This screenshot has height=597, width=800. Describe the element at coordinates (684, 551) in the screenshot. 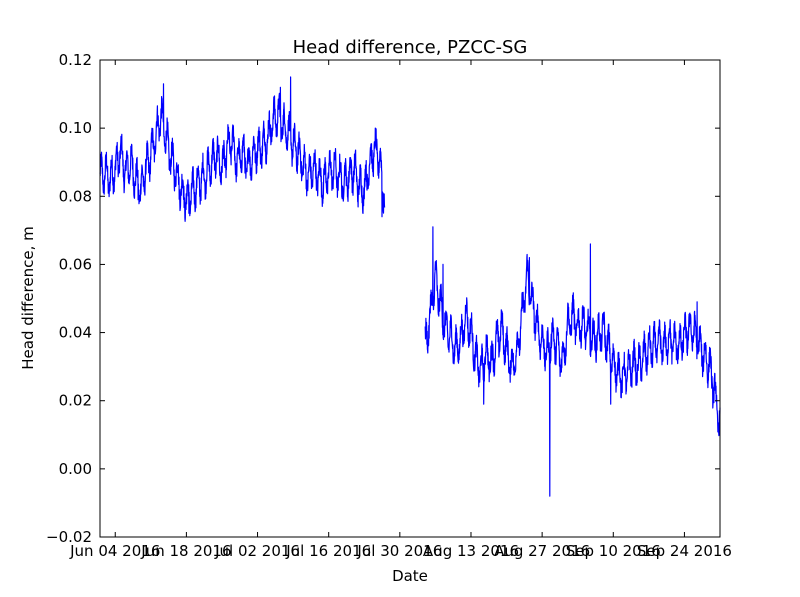

I see `x-tick-label: Sep 24 2016` at that location.